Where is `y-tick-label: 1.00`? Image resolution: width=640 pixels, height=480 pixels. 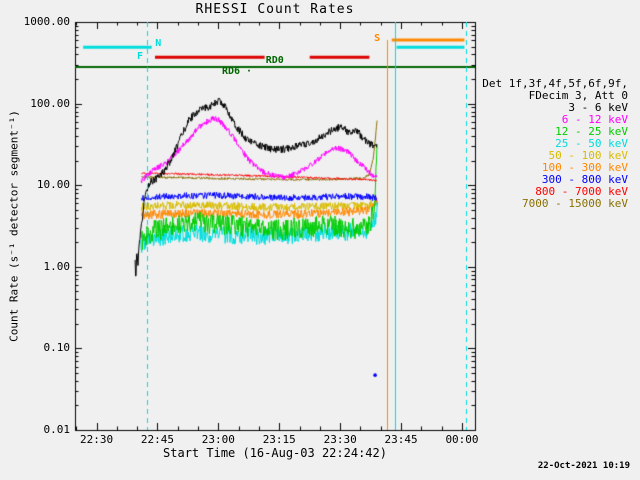
y-tick-label: 1.00 is located at coordinates (57, 266).